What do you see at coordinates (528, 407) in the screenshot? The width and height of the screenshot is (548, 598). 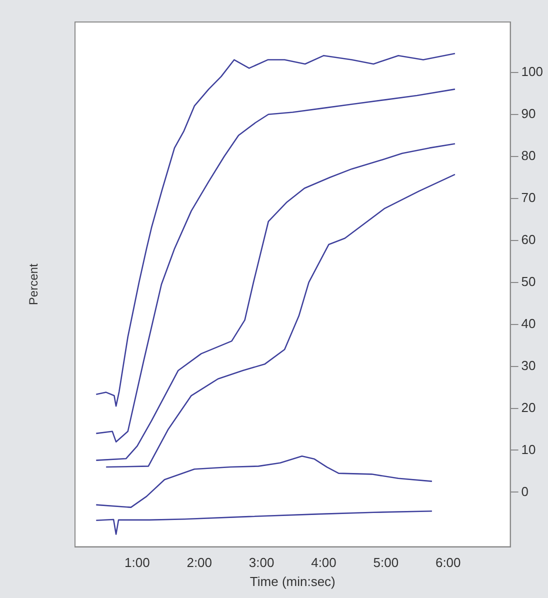 I see `y-tick-label: 20` at bounding box center [528, 407].